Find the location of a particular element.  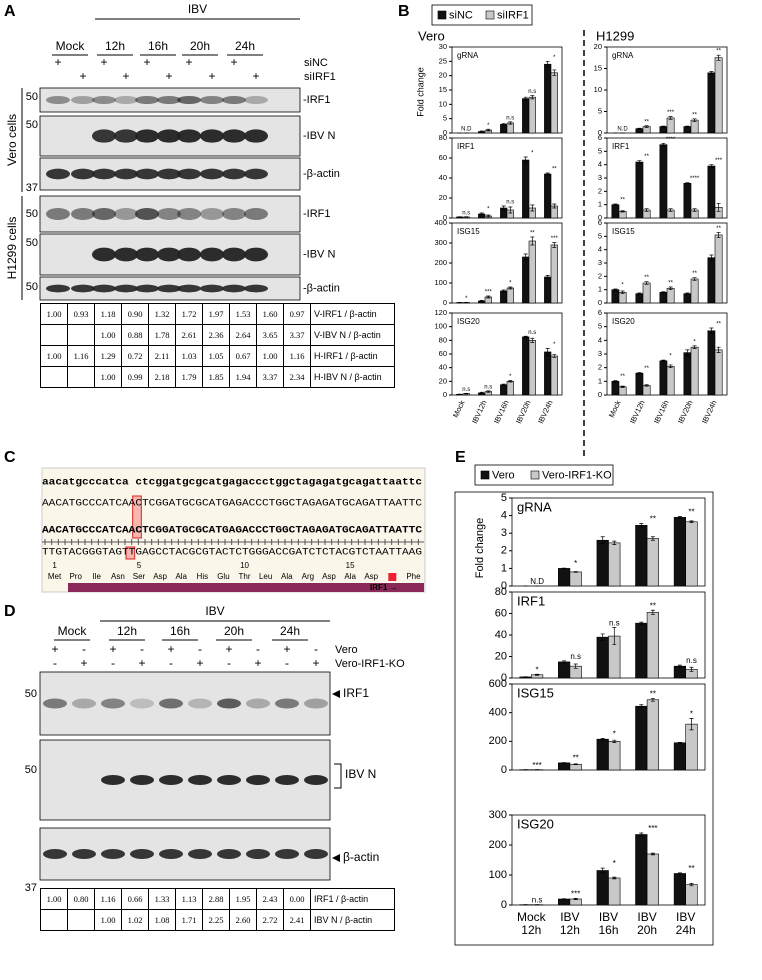

significance: N.D is located at coordinates (537, 581).